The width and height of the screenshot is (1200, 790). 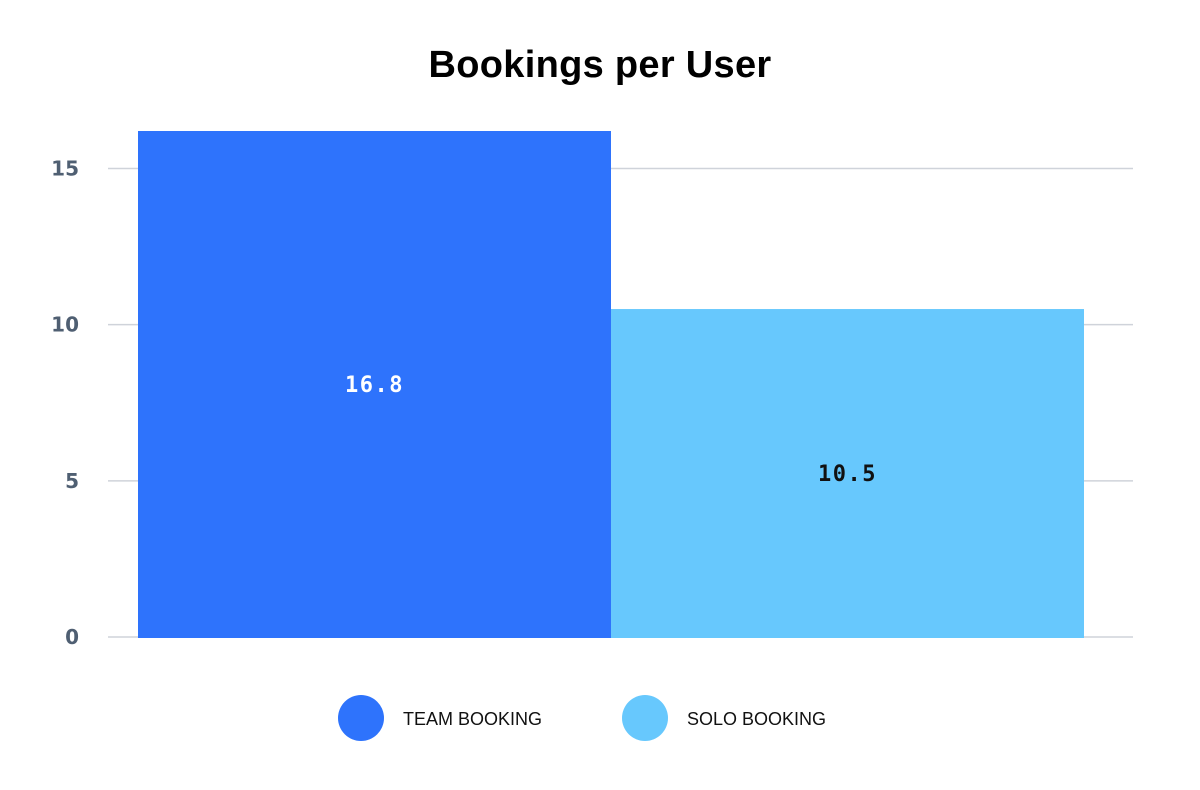 What do you see at coordinates (582, 718) in the screenshot?
I see `legend: TEAM BOOKING SOLO BOOKING` at bounding box center [582, 718].